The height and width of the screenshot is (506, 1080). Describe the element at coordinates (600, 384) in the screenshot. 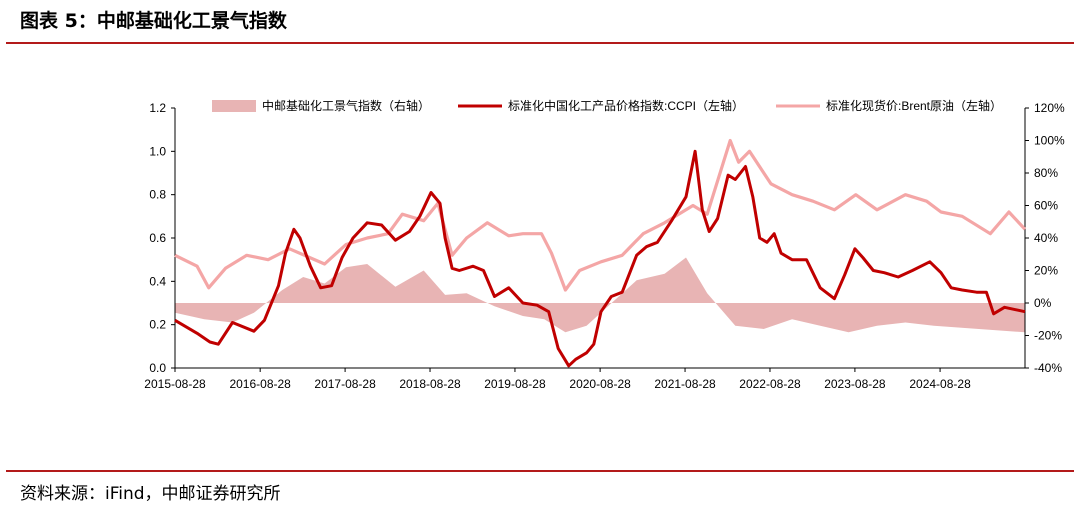

I see `x-tick-label: 2020-08-28` at that location.